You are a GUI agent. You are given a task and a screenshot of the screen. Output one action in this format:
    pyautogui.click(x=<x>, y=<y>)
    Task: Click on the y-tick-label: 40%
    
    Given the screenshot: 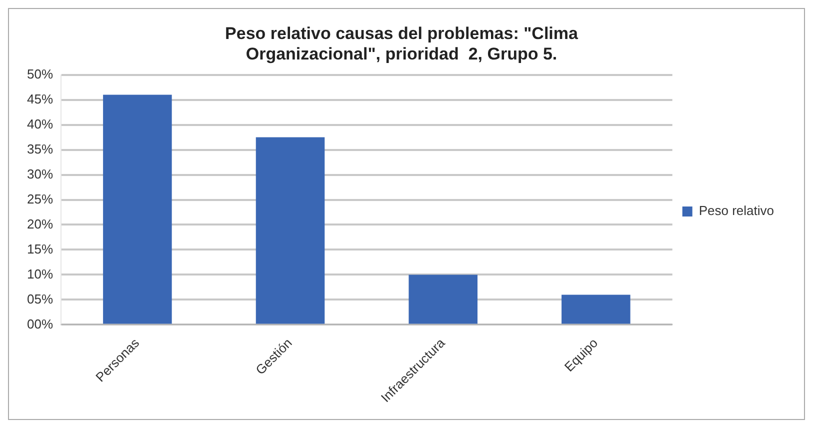 What is the action you would take?
    pyautogui.click(x=40, y=124)
    